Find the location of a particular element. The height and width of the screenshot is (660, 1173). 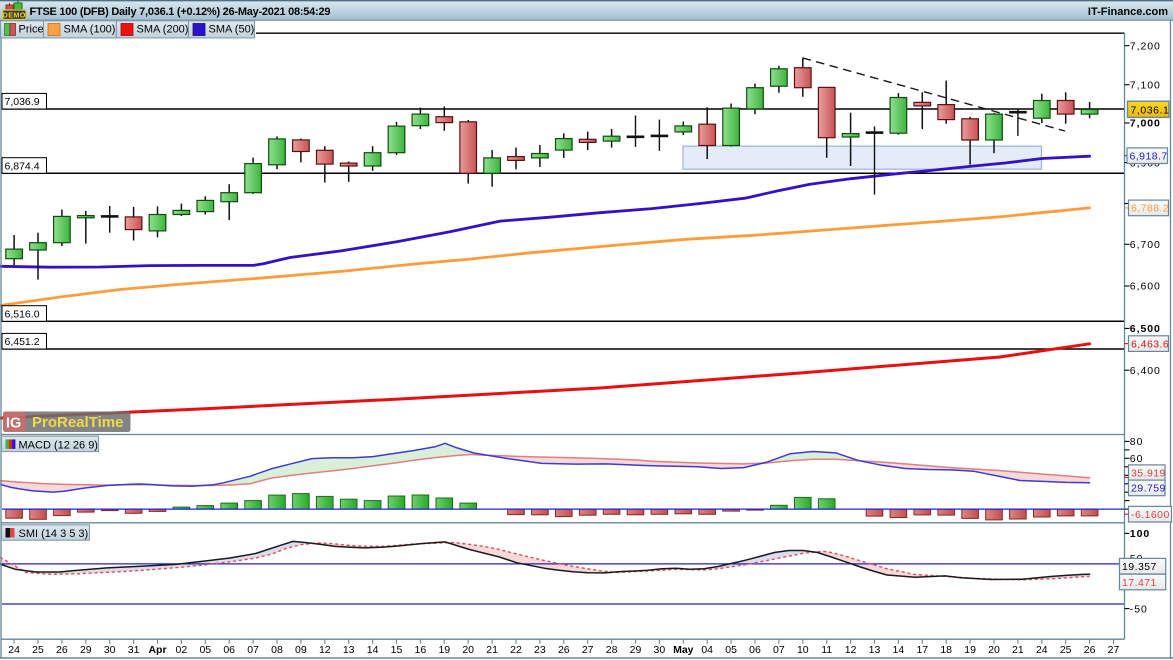

svg-text: 6,516.0 is located at coordinates (22, 314).